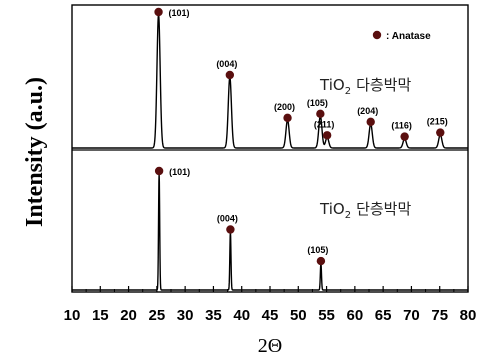 This screenshot has height=362, width=481. I want to click on x-tick-label: 70, so click(411, 315).